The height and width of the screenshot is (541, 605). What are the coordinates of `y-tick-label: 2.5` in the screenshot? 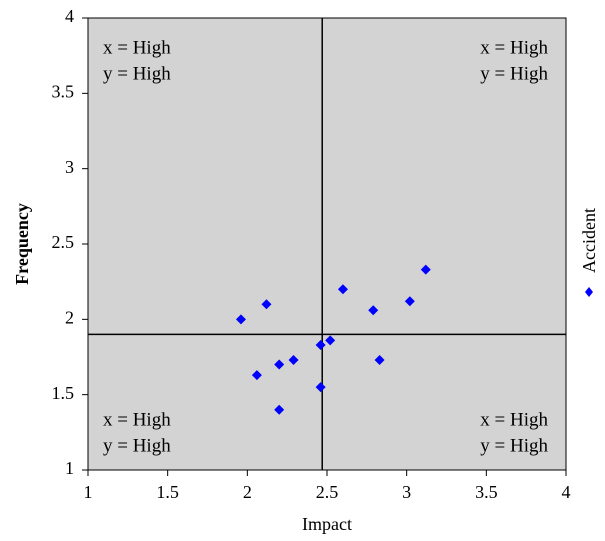 It's located at (63, 242).